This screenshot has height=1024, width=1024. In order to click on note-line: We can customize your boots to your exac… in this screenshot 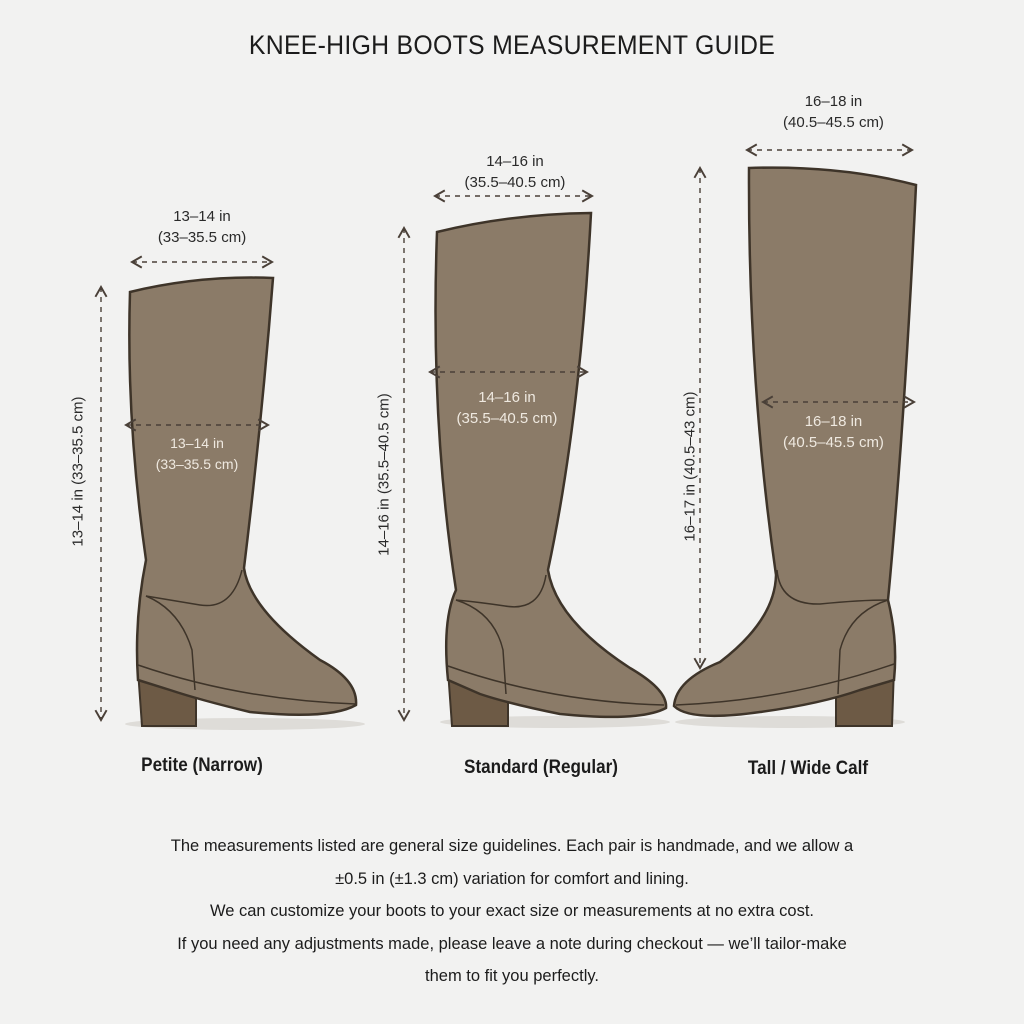, I will do `click(512, 911)`.